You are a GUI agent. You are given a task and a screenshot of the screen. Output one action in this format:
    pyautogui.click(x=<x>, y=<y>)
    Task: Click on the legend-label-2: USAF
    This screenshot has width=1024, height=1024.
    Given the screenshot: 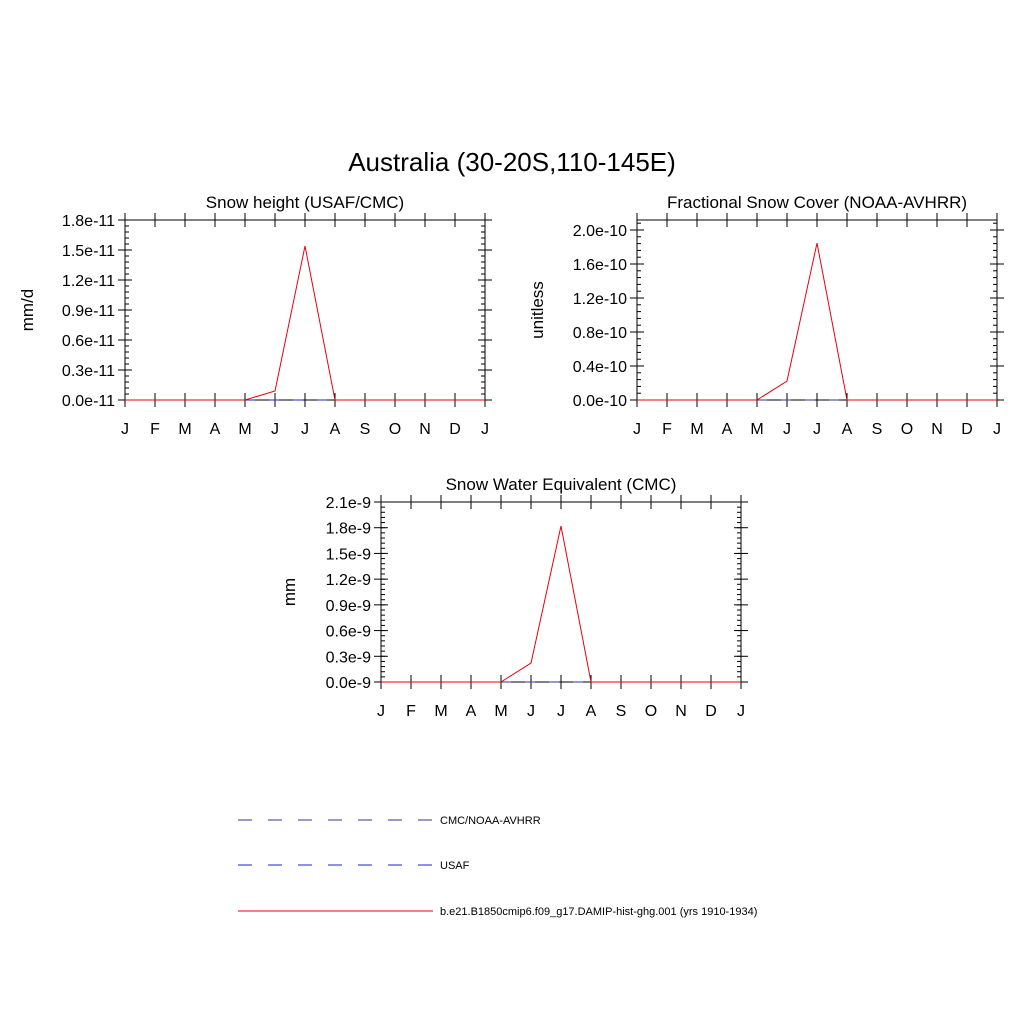 What is the action you would take?
    pyautogui.click(x=455, y=866)
    